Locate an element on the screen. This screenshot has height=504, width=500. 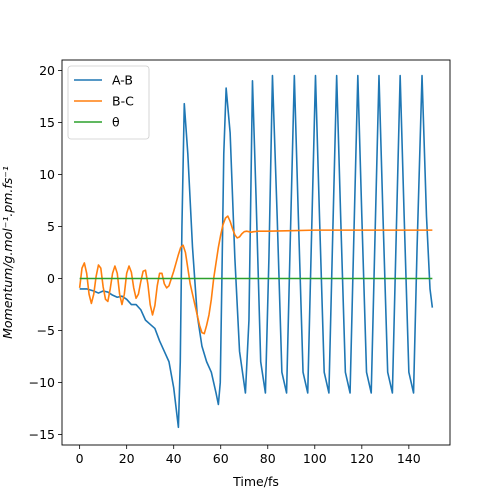
y-tick-label: 15 is located at coordinates (47, 122).